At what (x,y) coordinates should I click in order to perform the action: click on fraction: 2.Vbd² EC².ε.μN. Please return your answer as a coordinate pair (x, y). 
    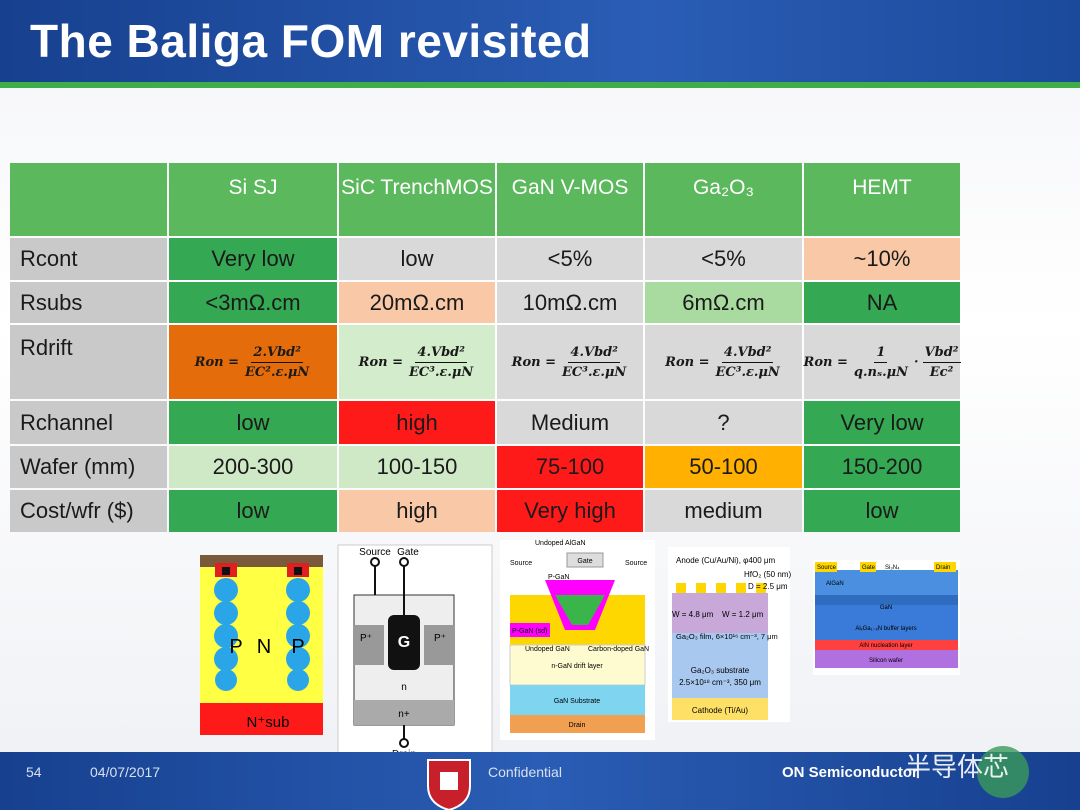
    Looking at the image, I should click on (277, 362).